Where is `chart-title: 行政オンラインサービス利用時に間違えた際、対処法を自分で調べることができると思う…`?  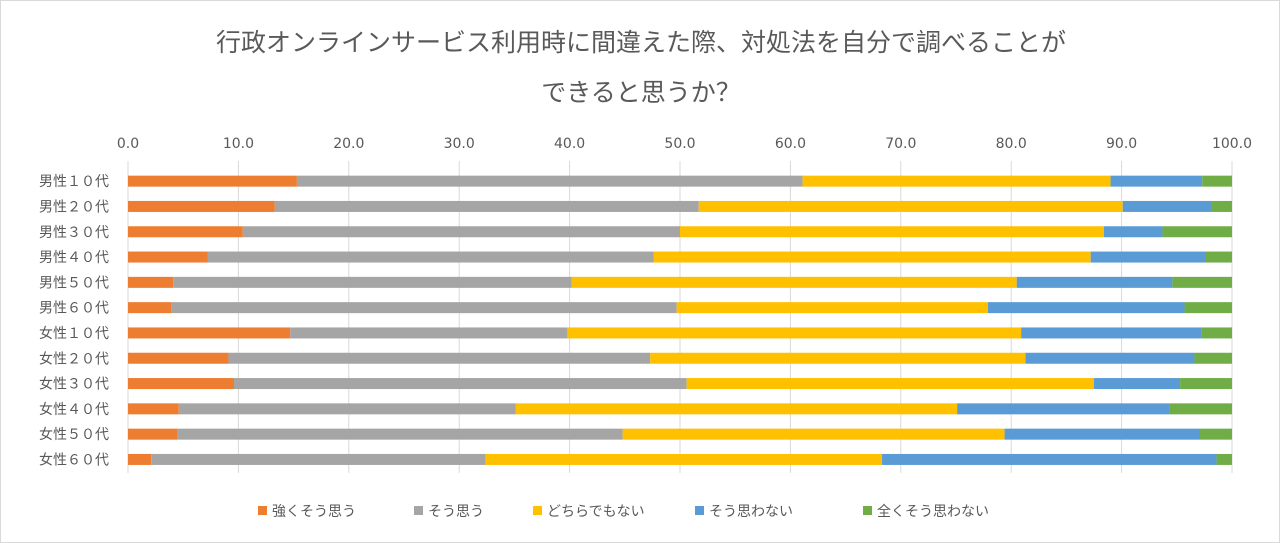 chart-title: 行政オンラインサービス利用時に間違えた際、対処法を自分で調べることができると思う… is located at coordinates (641, 67).